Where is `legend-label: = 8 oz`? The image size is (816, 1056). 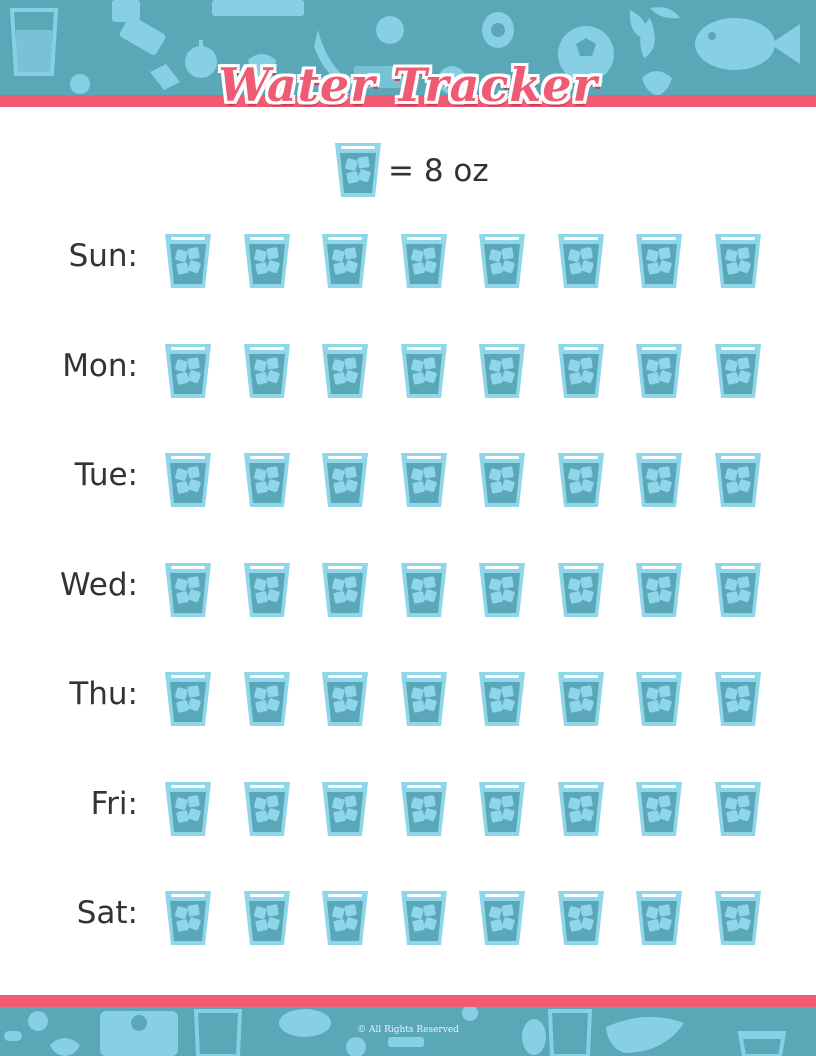 legend-label: = 8 oz is located at coordinates (438, 171).